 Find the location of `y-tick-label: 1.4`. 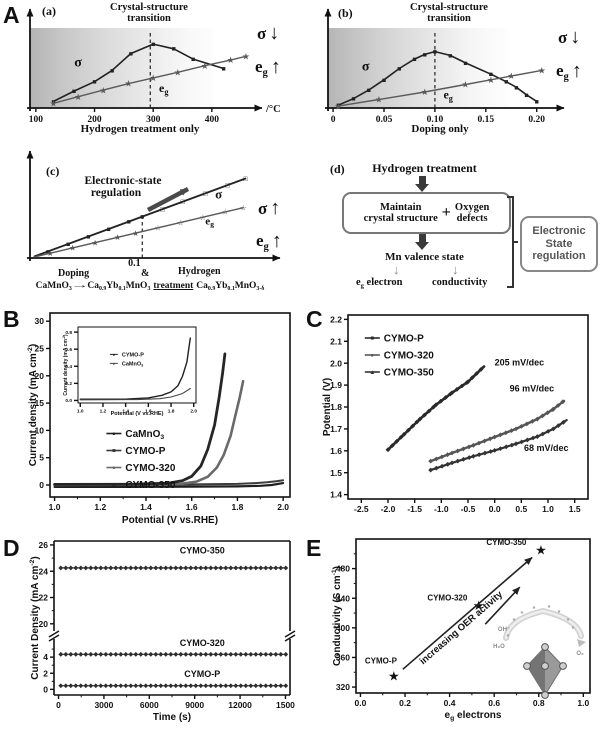

y-tick-label: 1.4 is located at coordinates (336, 495).